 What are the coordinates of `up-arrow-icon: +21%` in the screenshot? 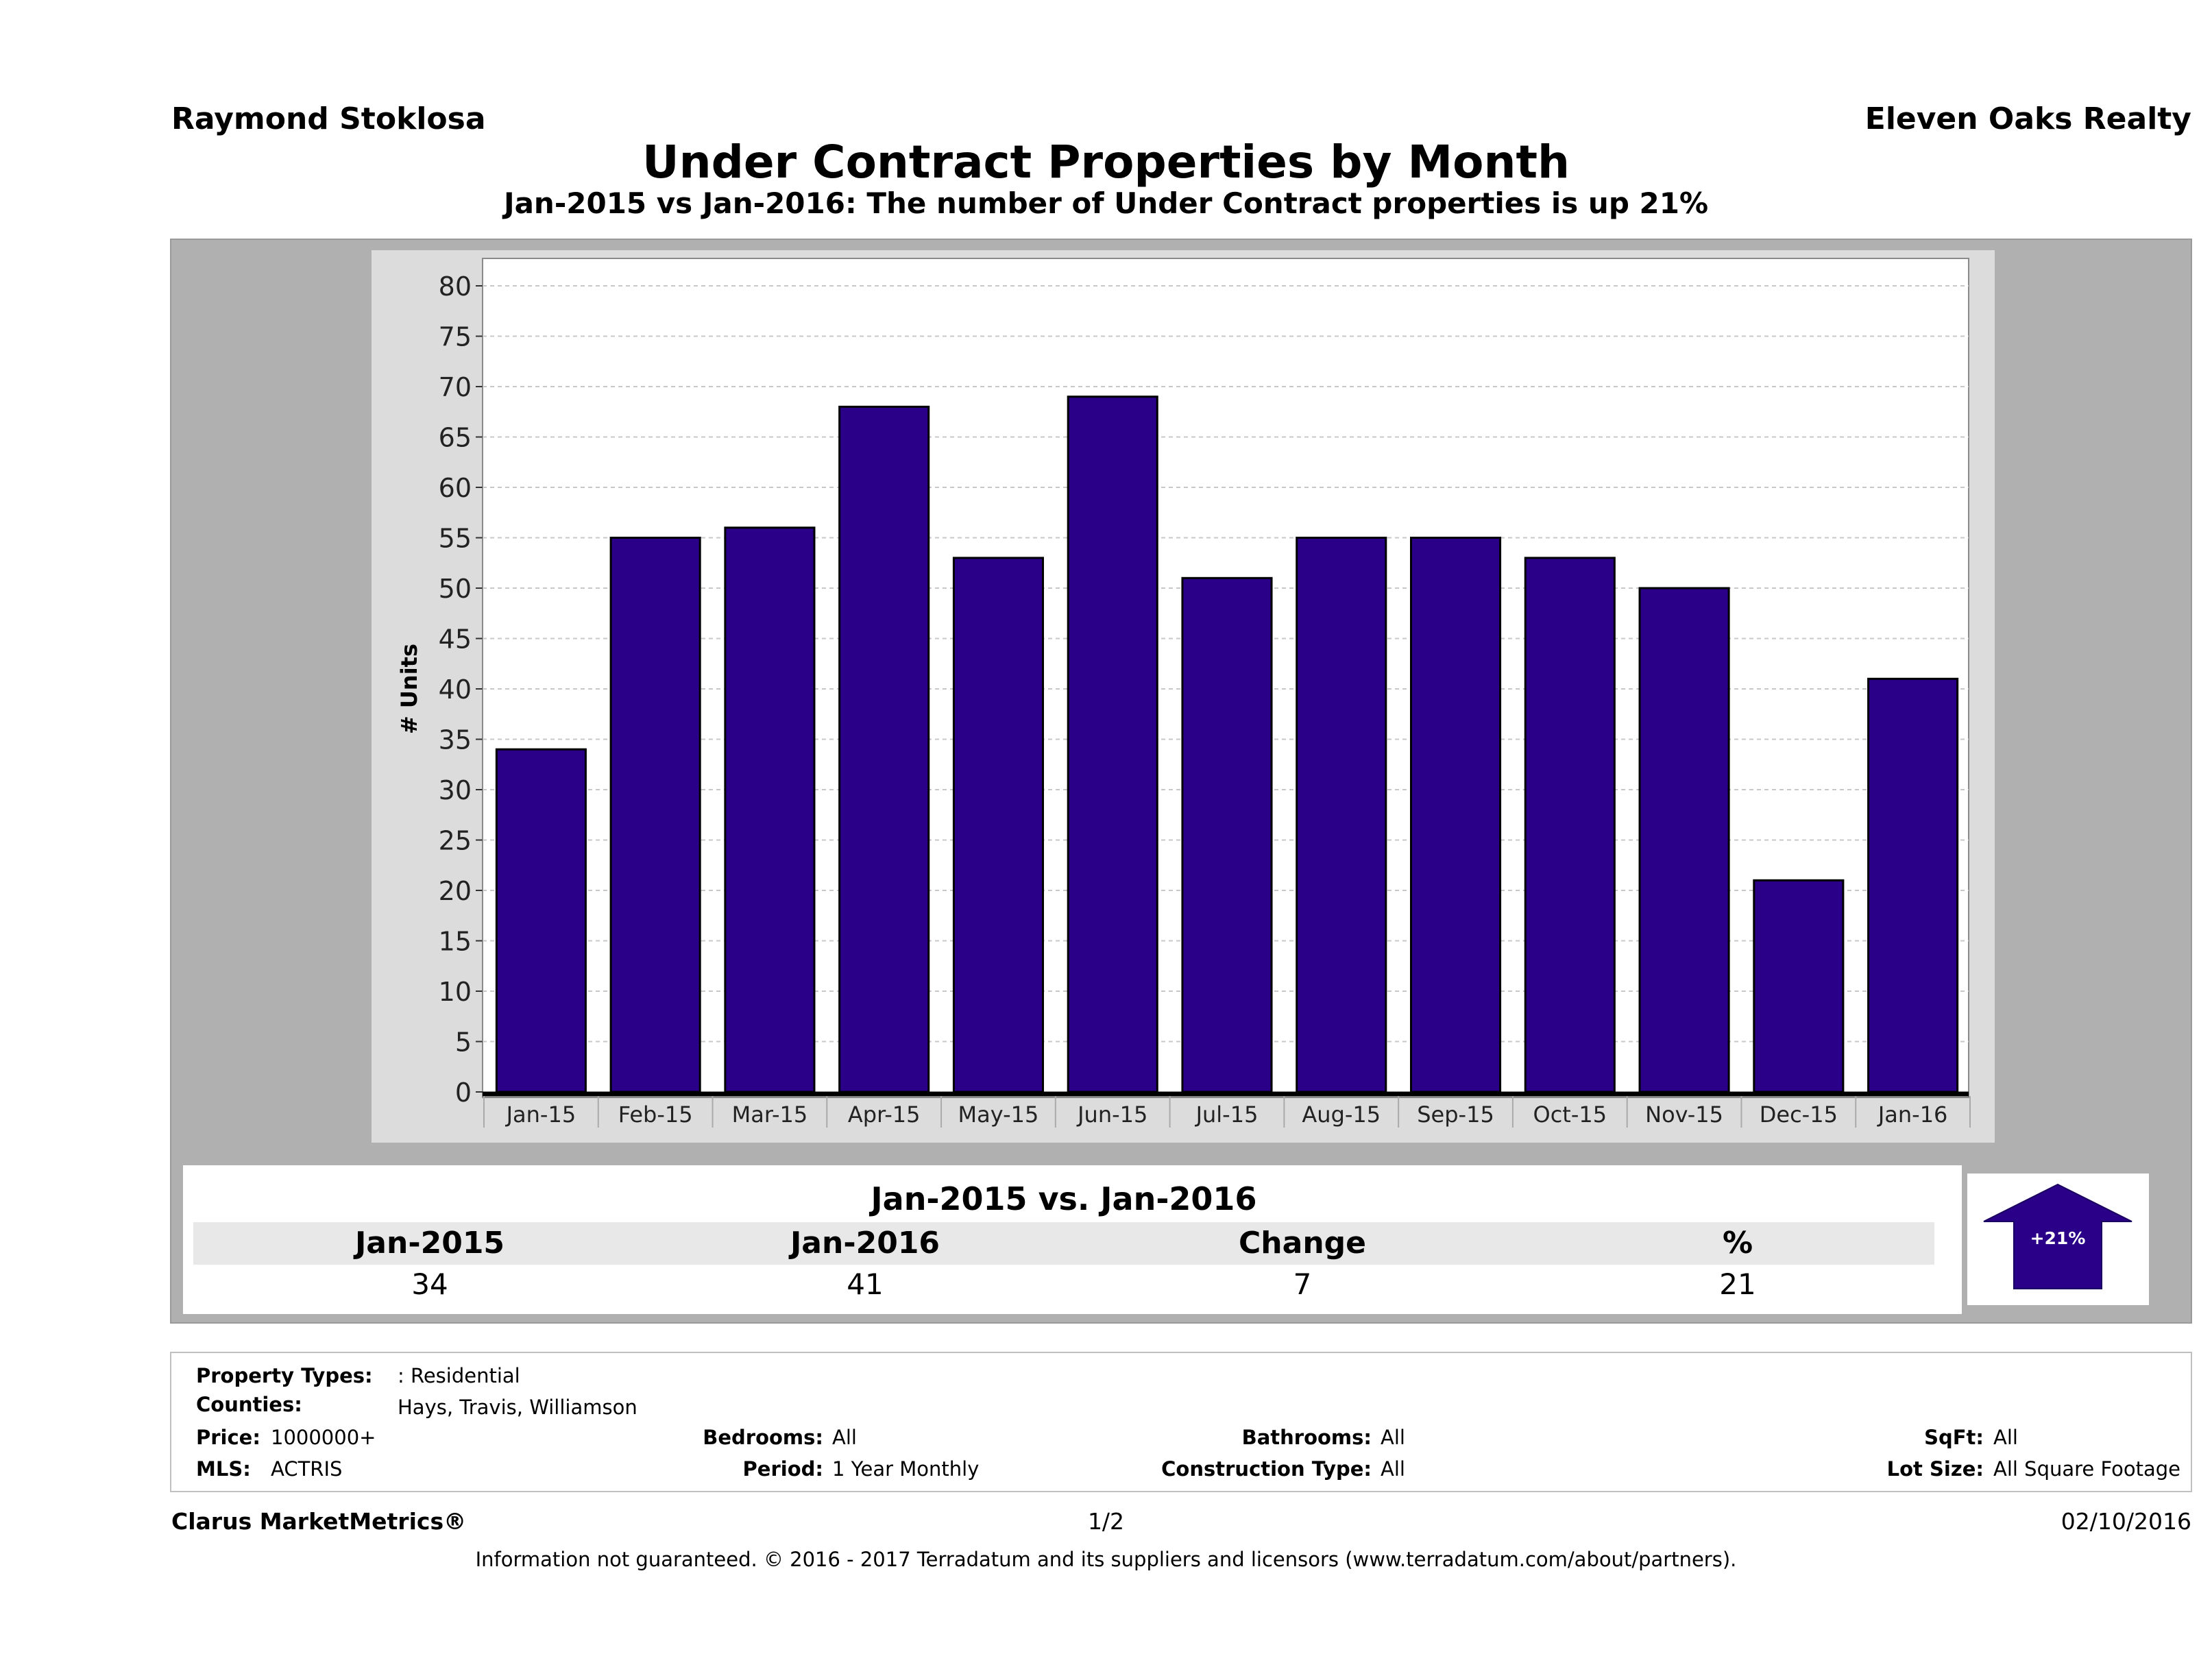 It's located at (2057, 1236).